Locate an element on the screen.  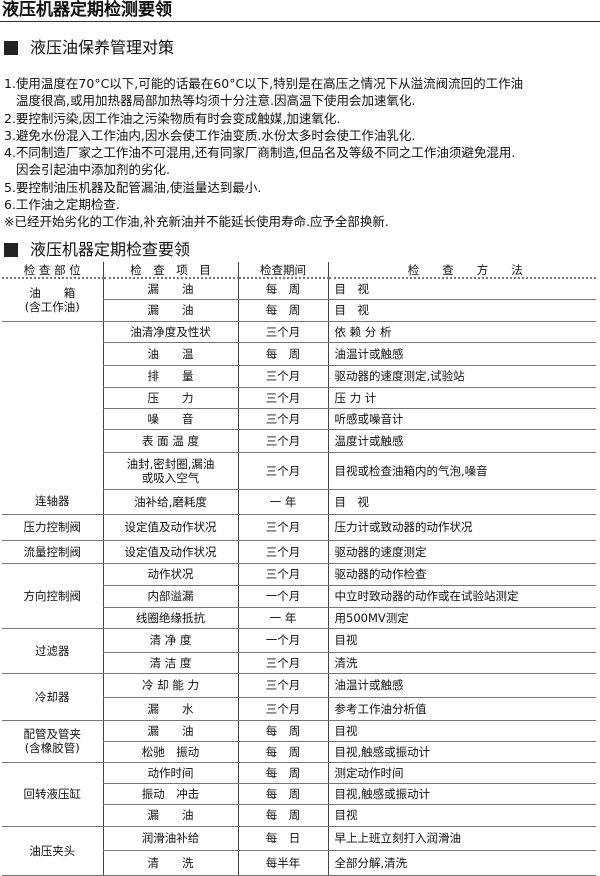
inspection-method: 温度计或触感 is located at coordinates (461, 441).